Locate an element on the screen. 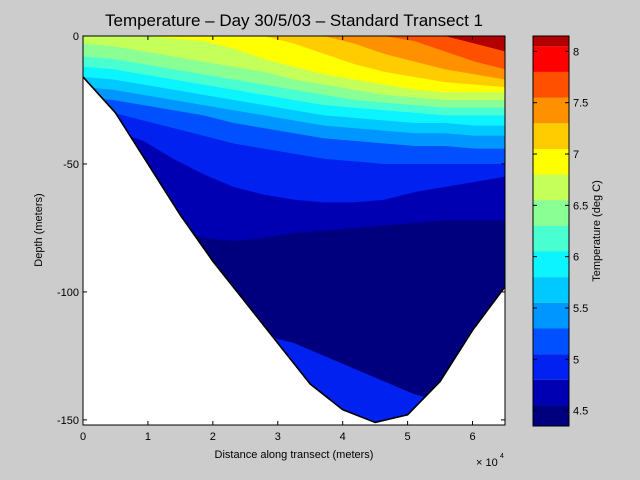  x-axis-exponent-base: × 10 is located at coordinates (487, 463).